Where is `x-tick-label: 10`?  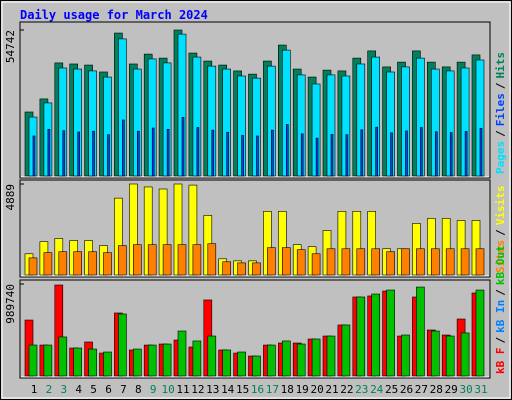
x-tick-label: 10 is located at coordinates (167, 389).